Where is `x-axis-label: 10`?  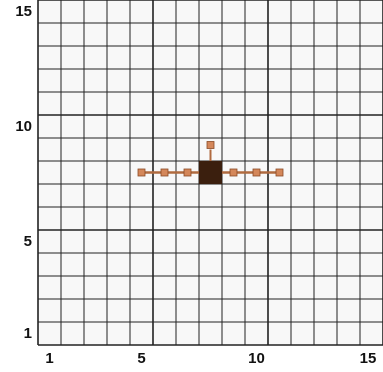 x-axis-label: 10 is located at coordinates (256, 358).